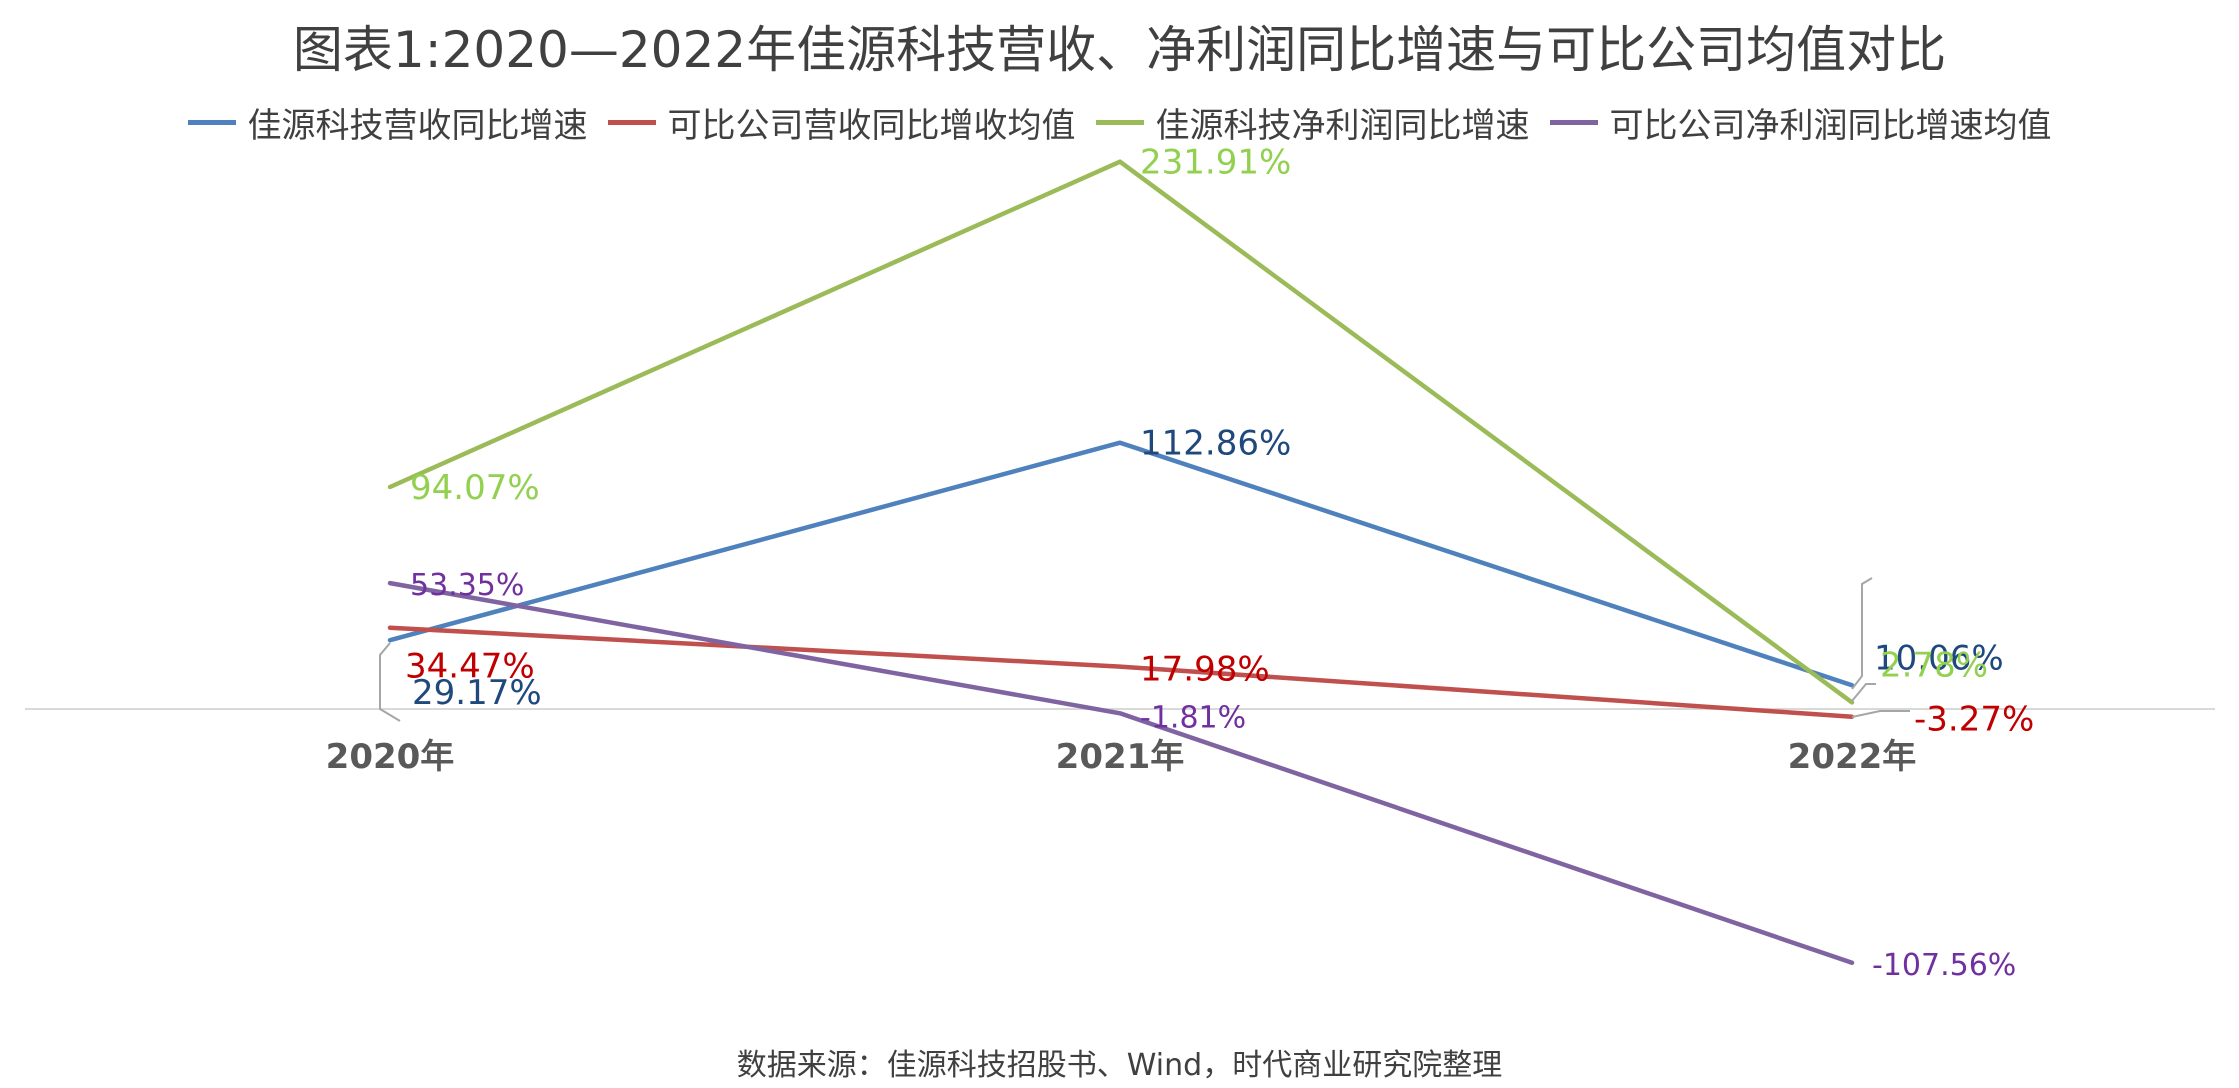 This screenshot has width=2239, height=1088. What do you see at coordinates (1119, 1065) in the screenshot?
I see `source-note: 数据来源：佳源科技招股书、Wind，时代商业研究院整理` at bounding box center [1119, 1065].